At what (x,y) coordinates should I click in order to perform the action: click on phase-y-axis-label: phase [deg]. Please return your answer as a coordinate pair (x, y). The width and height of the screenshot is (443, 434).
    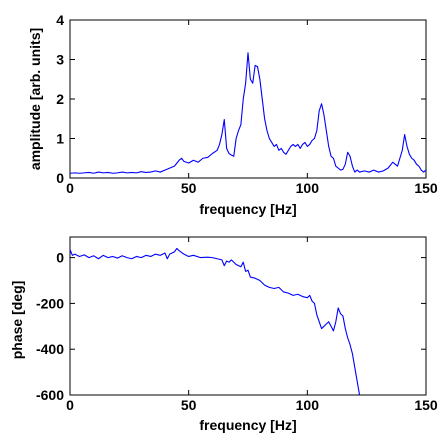
    Looking at the image, I should click on (17, 320).